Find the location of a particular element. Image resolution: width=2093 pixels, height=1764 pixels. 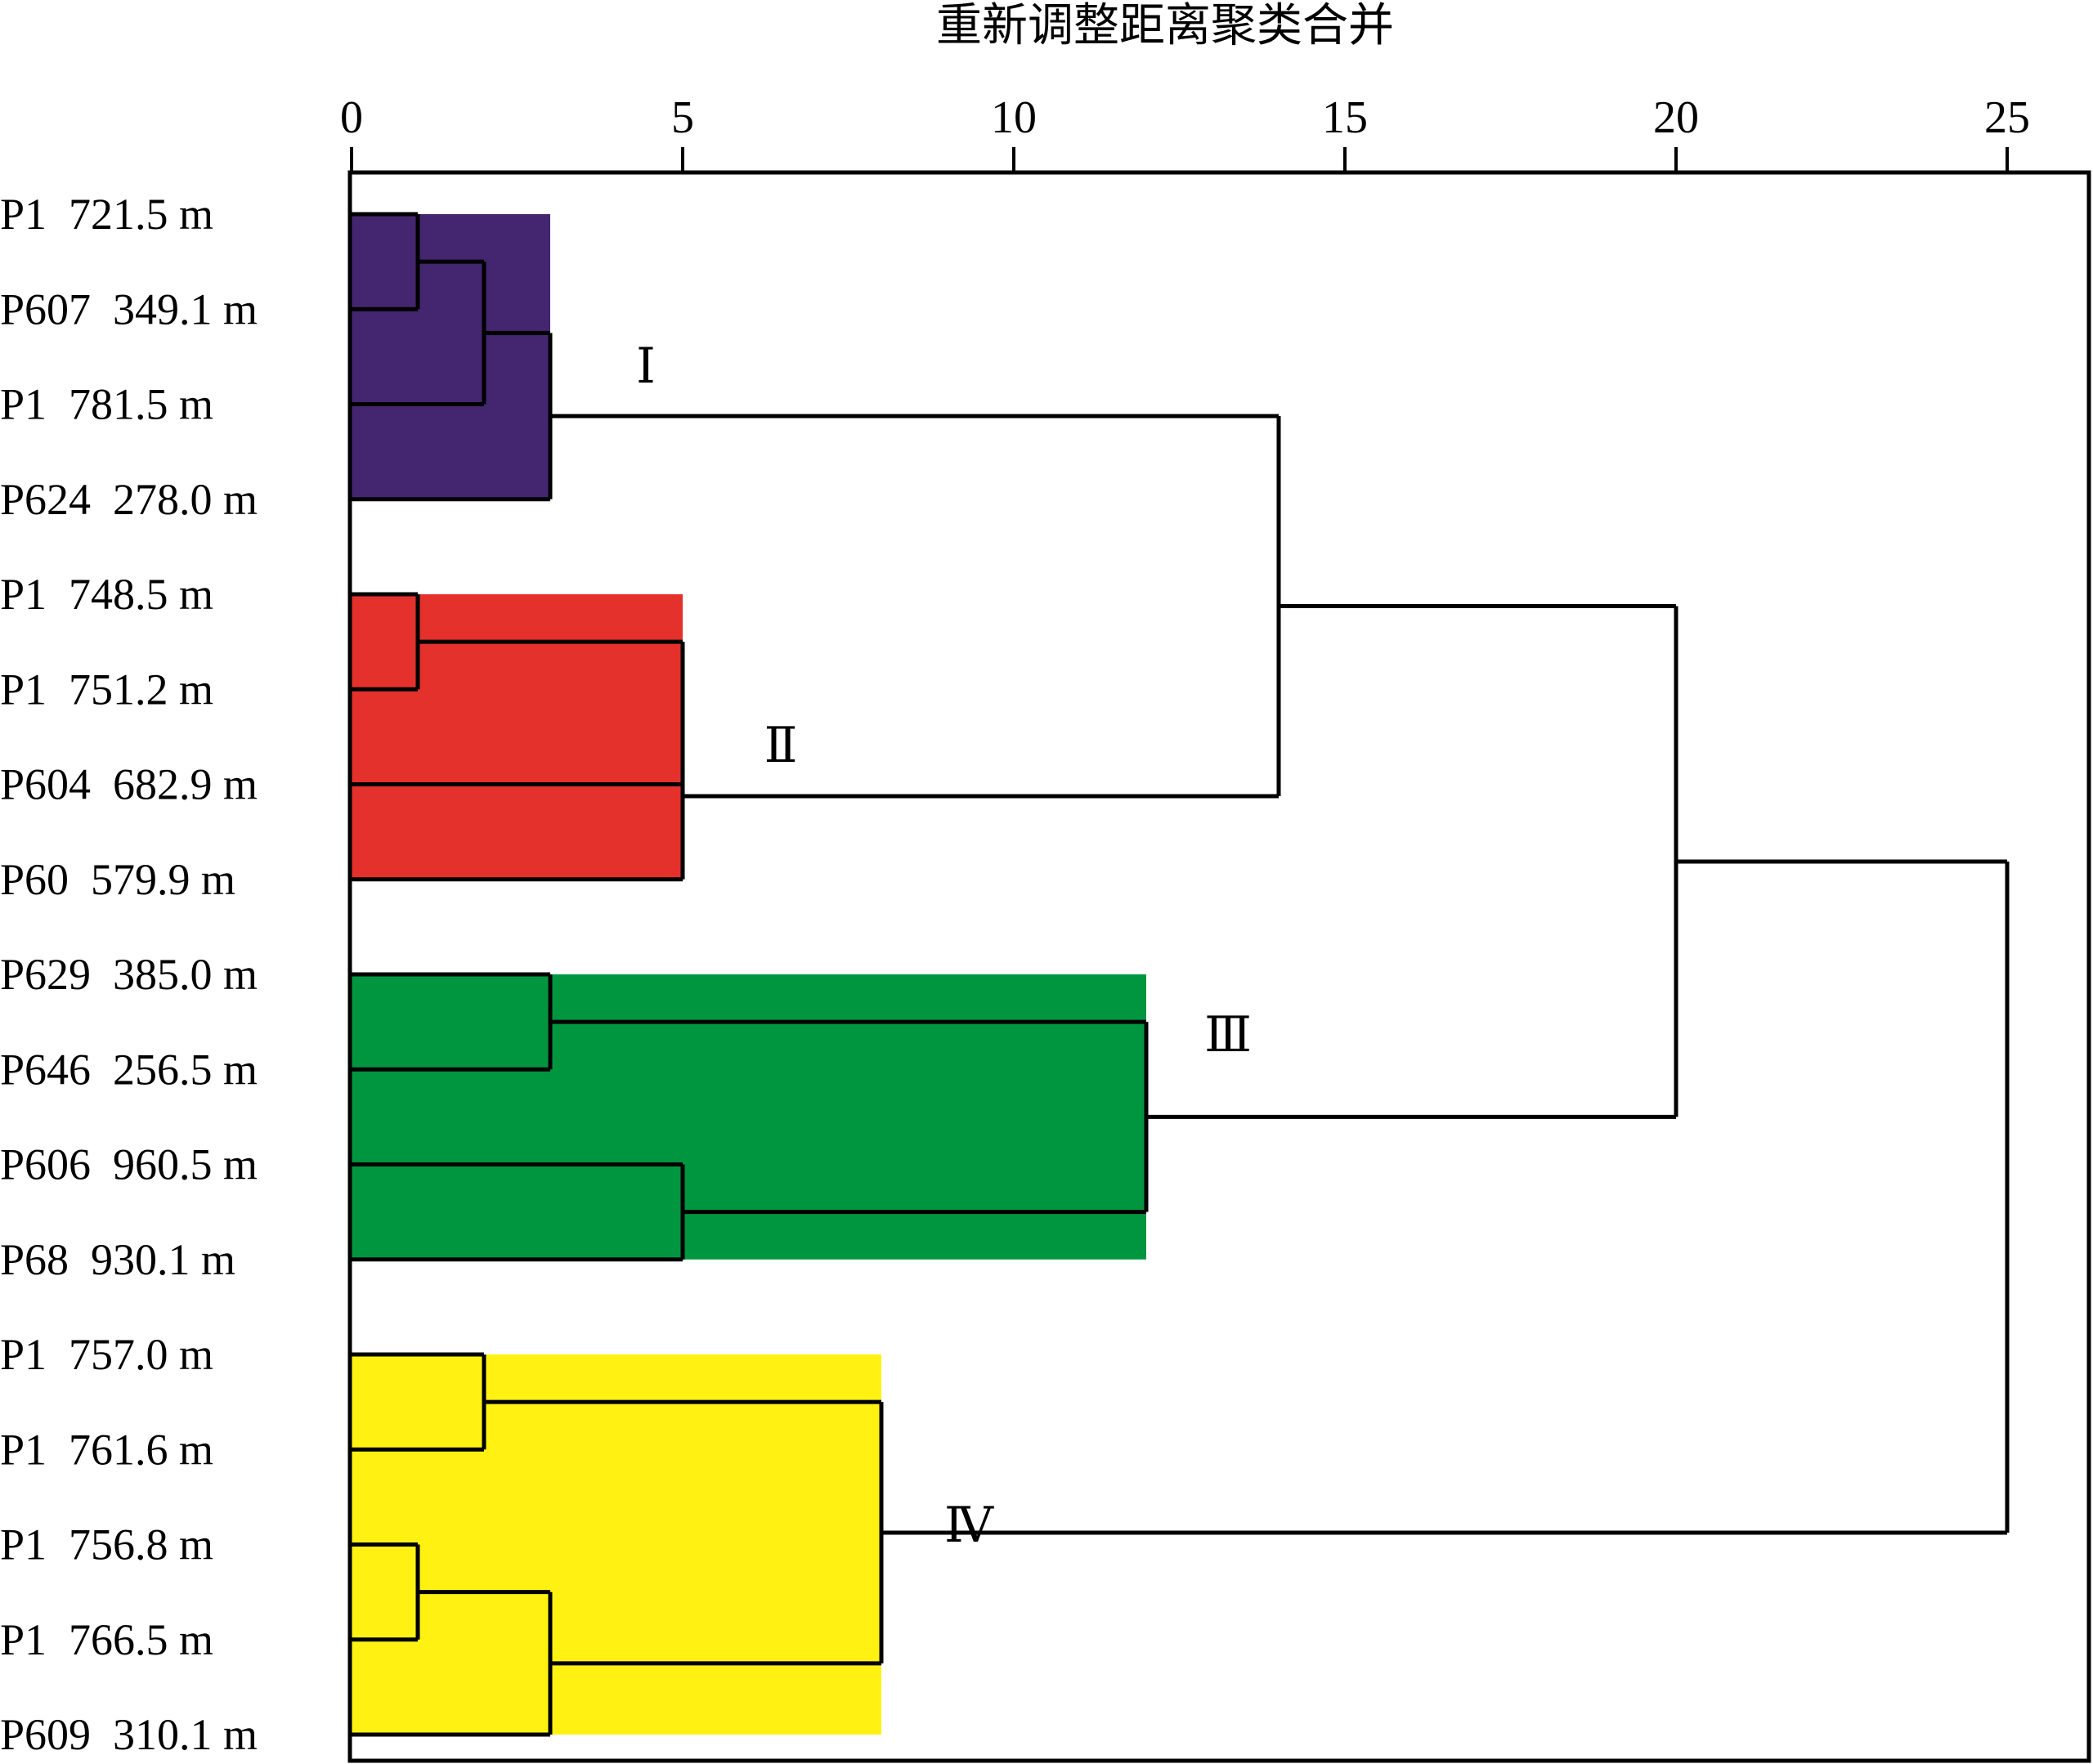

leaf-label-0: P1 721.5 m is located at coordinates (107, 214).